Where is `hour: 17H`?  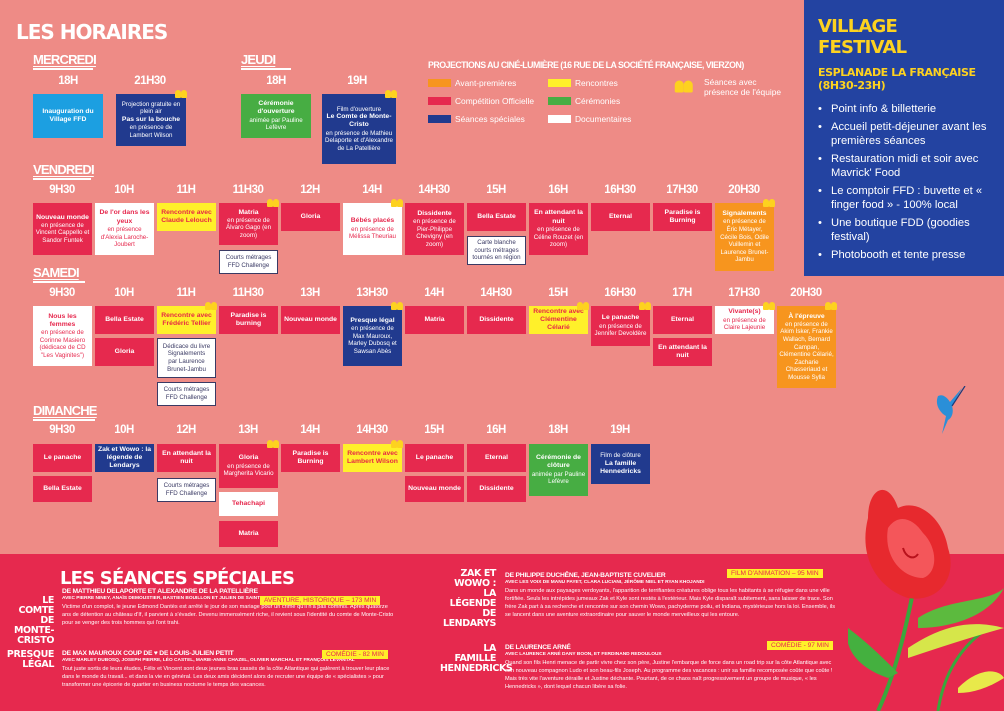 hour: 17H is located at coordinates (682, 293).